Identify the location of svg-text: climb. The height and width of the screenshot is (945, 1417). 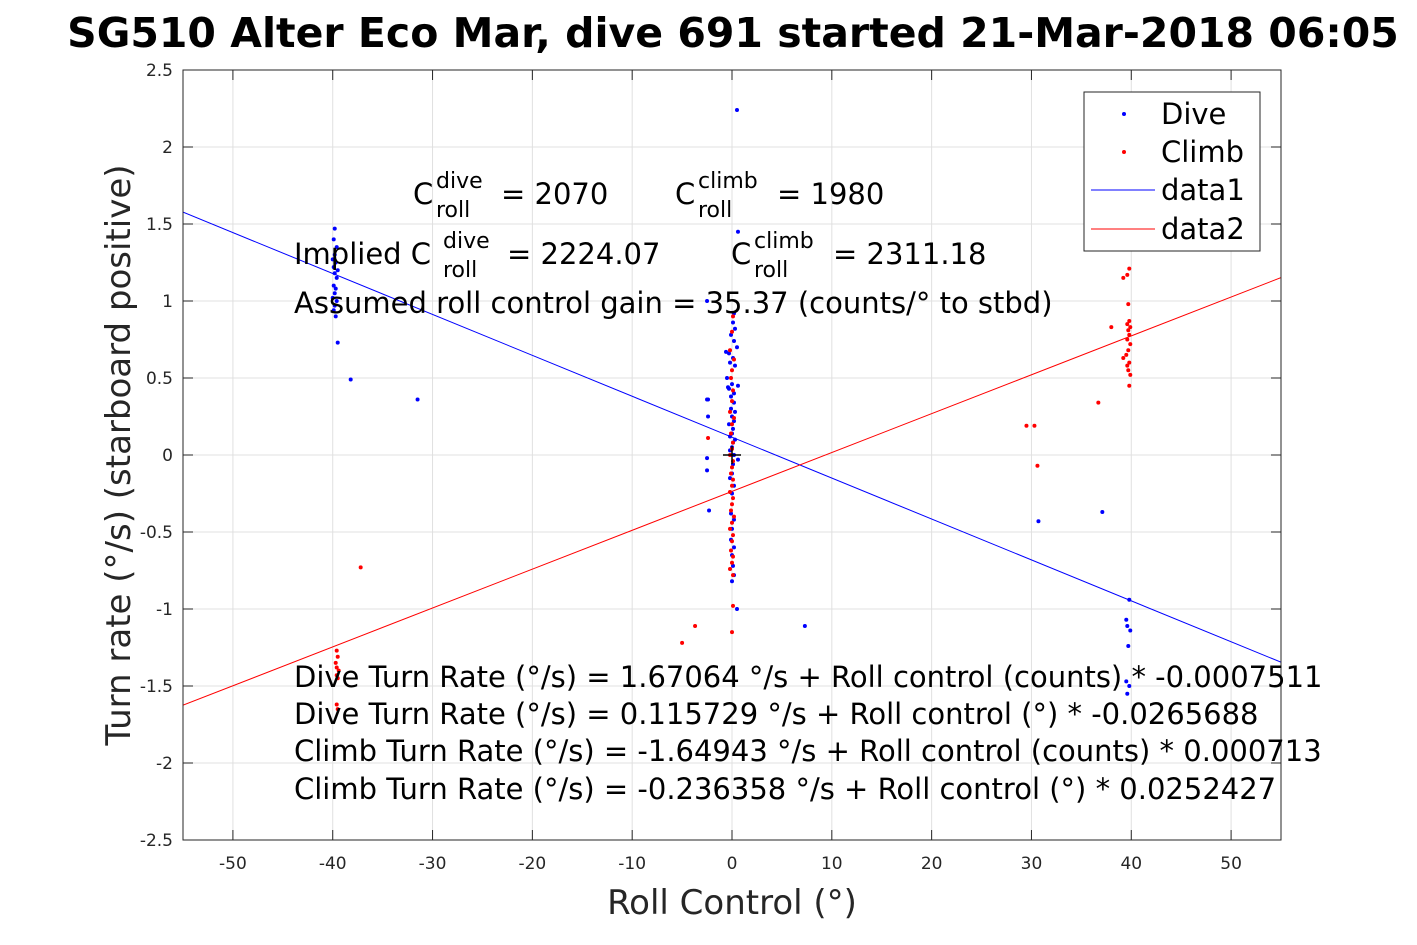
(784, 241).